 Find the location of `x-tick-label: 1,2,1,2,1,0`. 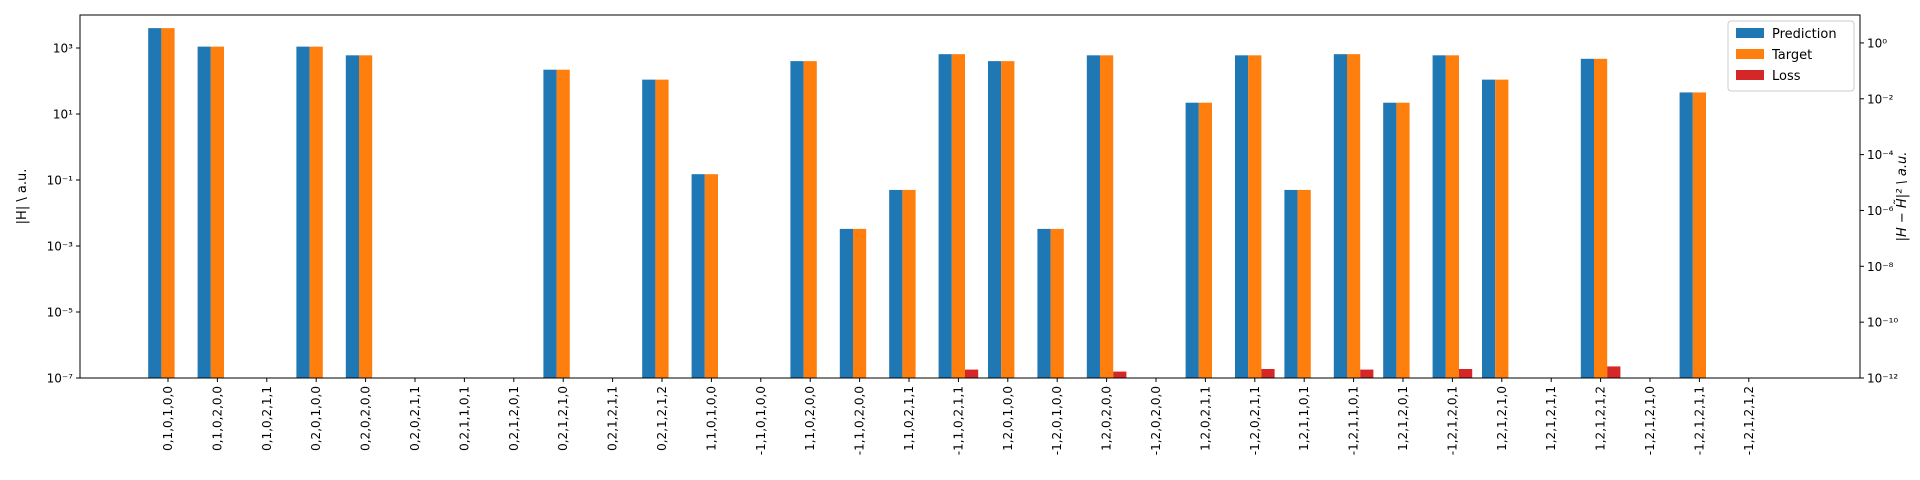

x-tick-label: 1,2,1,2,1,0 is located at coordinates (1502, 418).